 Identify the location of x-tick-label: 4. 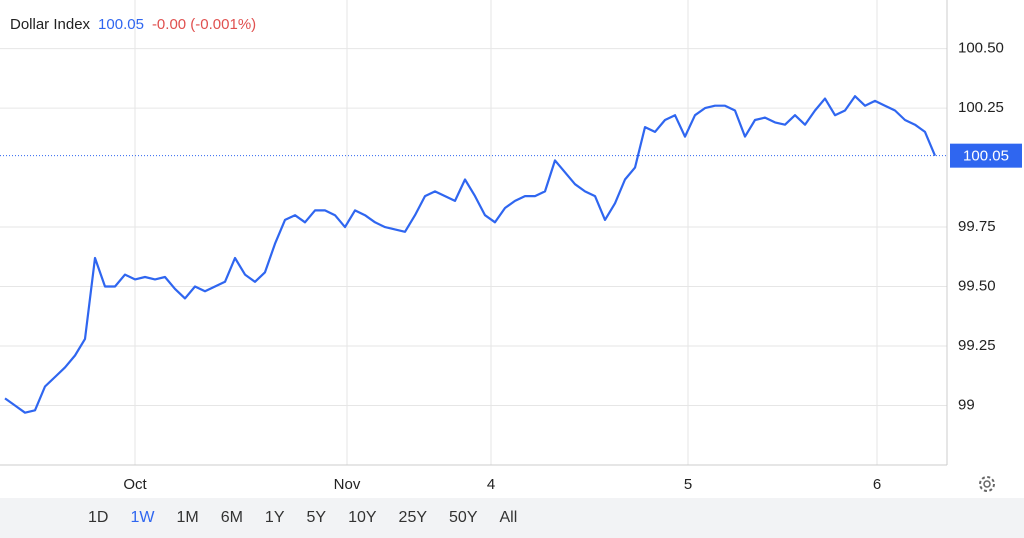
(491, 484).